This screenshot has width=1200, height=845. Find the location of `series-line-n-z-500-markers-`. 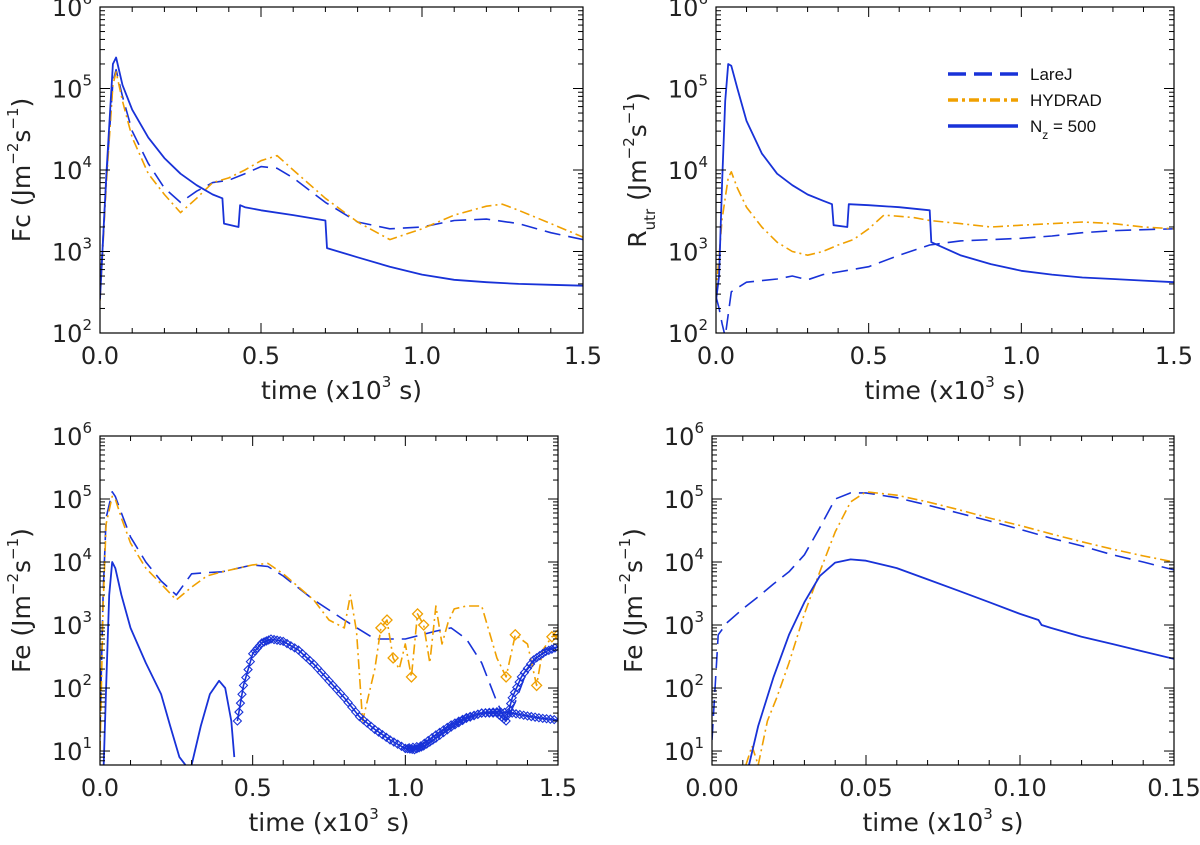

series-line-n-z-500-markers- is located at coordinates (397, 694).